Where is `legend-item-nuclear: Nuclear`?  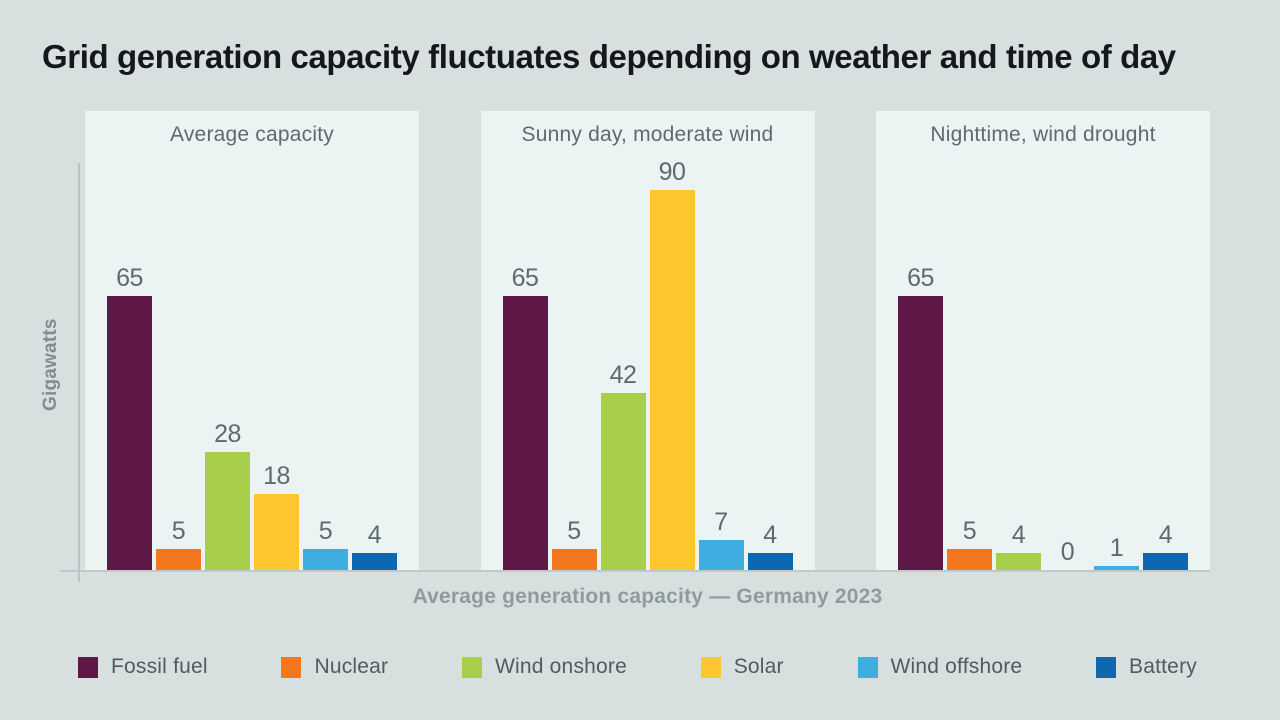 legend-item-nuclear: Nuclear is located at coordinates (334, 667).